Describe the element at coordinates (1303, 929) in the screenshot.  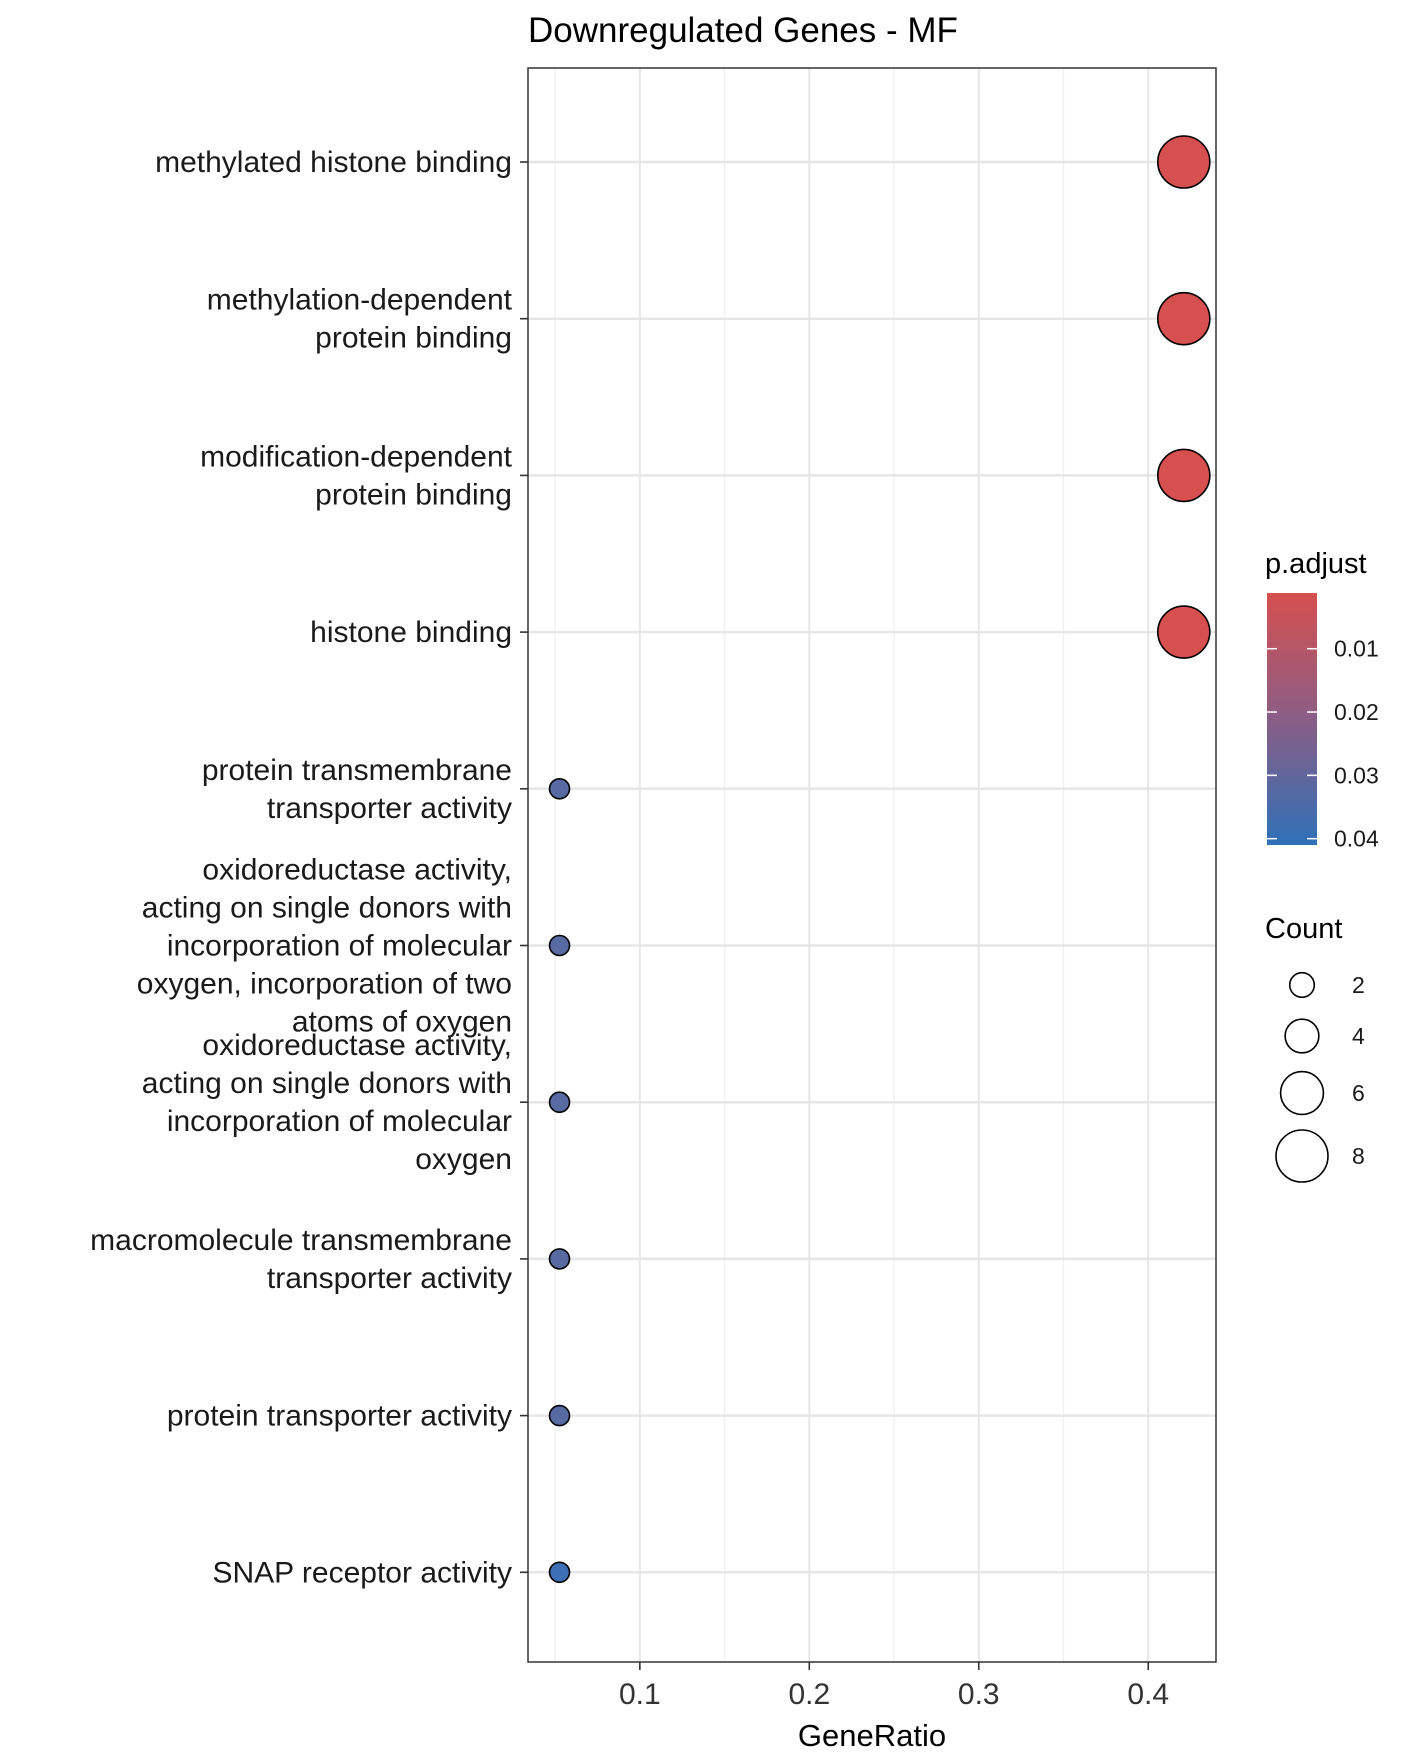
I see `size-legend-title: Count` at that location.